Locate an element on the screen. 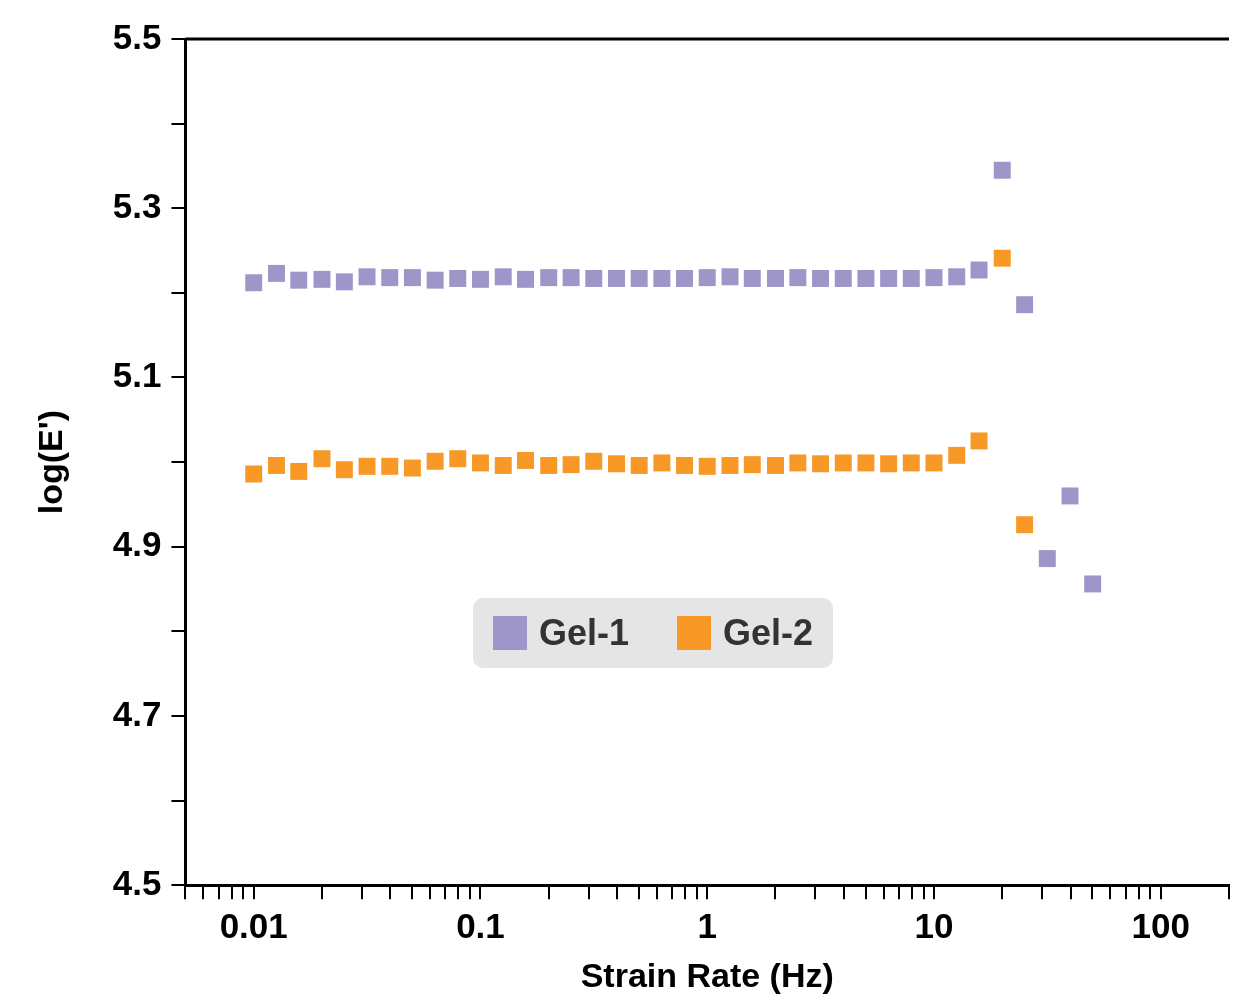 The height and width of the screenshot is (1002, 1249). y-tick-label: 5.3 is located at coordinates (137, 205).